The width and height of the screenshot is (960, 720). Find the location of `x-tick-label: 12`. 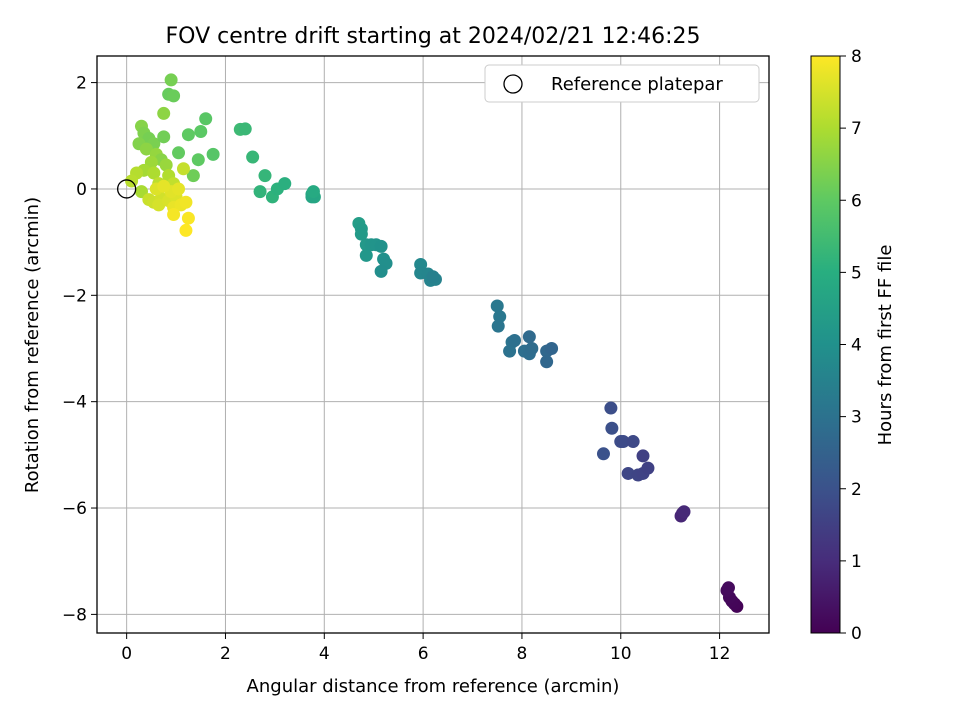

x-tick-label: 12 is located at coordinates (720, 654).